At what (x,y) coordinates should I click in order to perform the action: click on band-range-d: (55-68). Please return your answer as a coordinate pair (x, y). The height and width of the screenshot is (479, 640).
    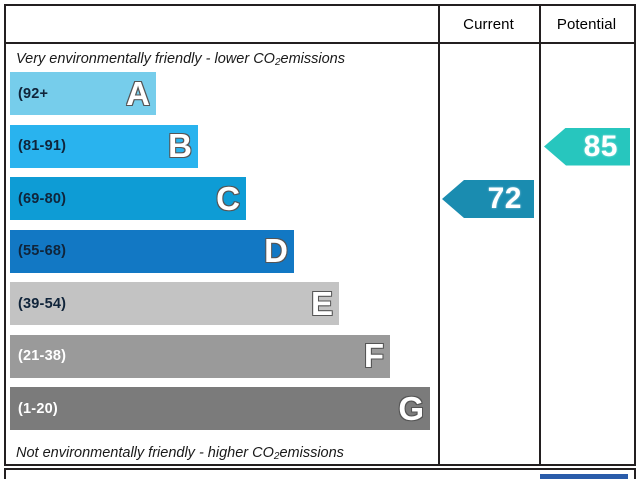
    Looking at the image, I should click on (42, 251).